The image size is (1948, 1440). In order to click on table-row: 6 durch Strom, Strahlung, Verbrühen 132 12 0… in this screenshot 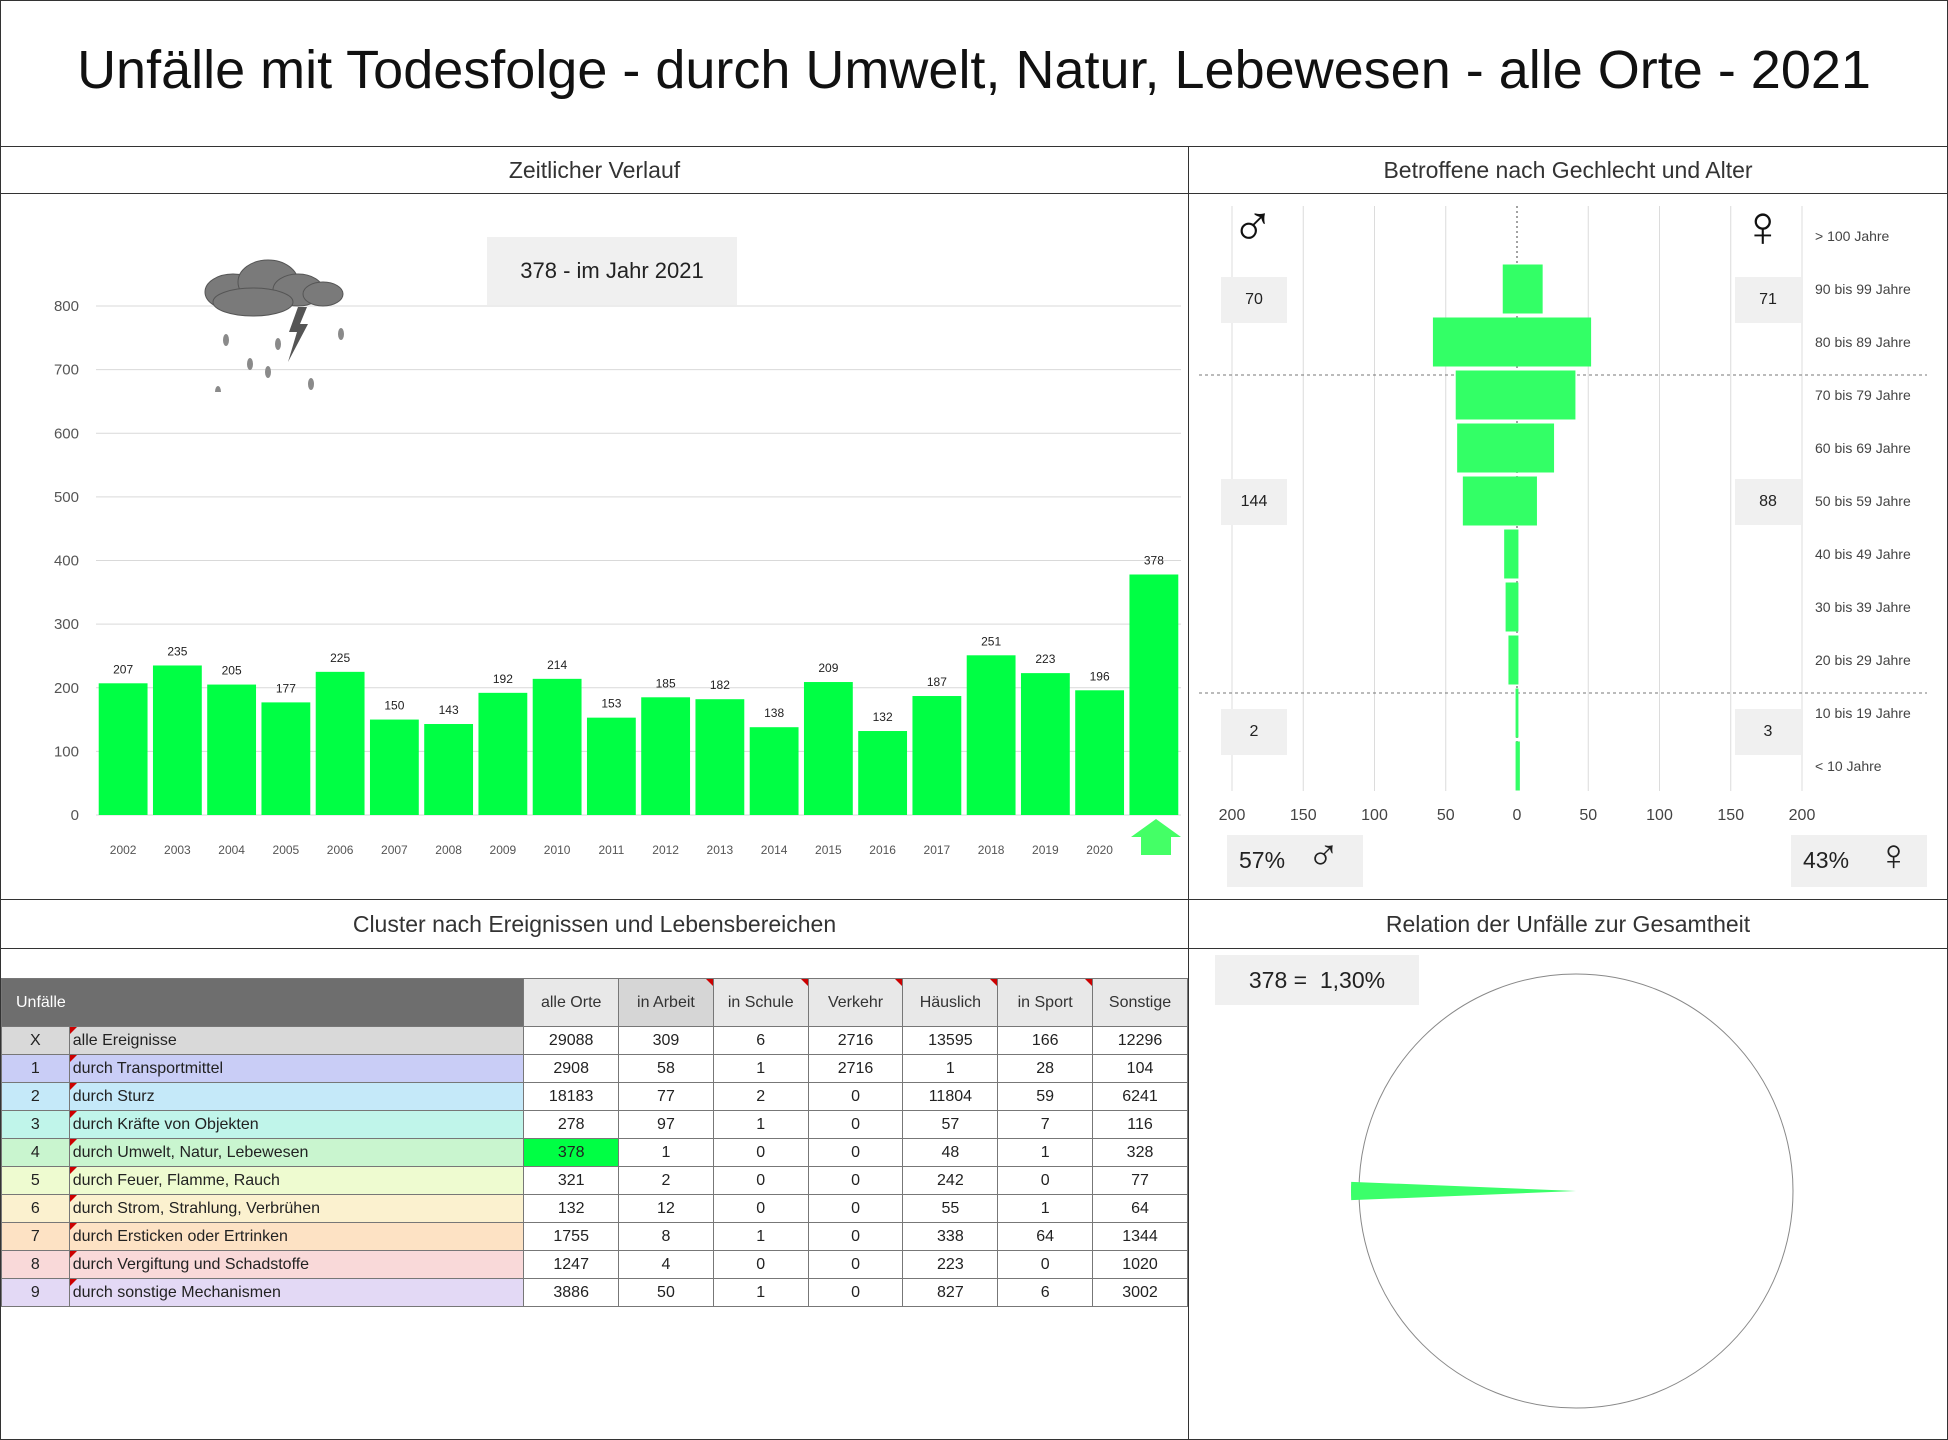, I will do `click(594, 1208)`.